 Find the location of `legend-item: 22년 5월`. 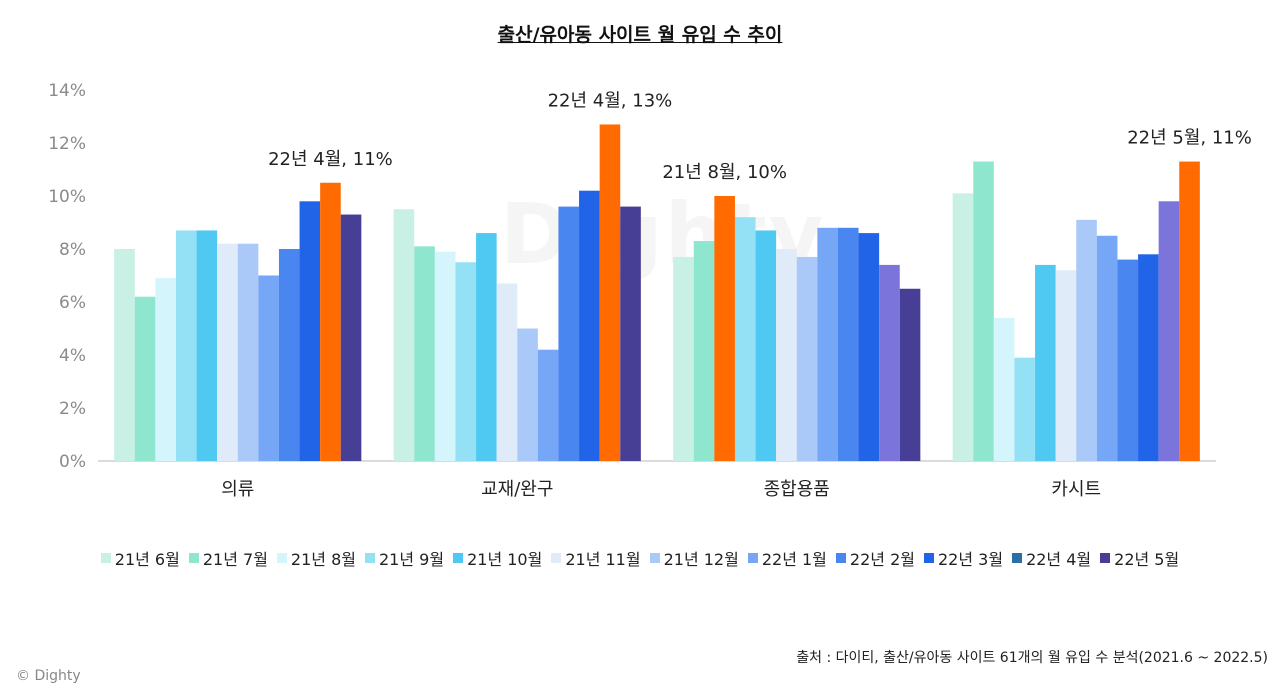

legend-item: 22년 5월 is located at coordinates (1139, 558).